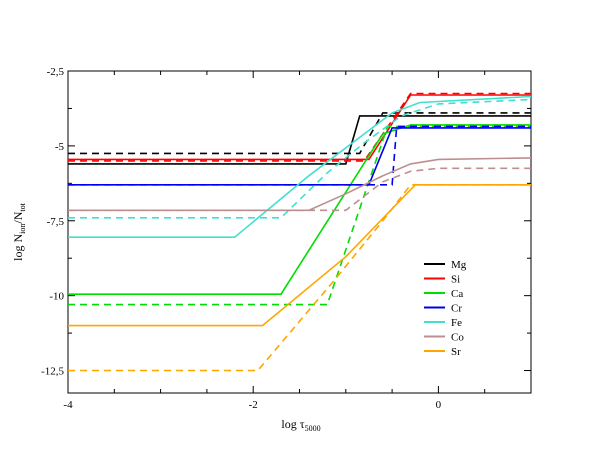  What do you see at coordinates (52, 372) in the screenshot?
I see `y-tick-label: -12,5` at bounding box center [52, 372].